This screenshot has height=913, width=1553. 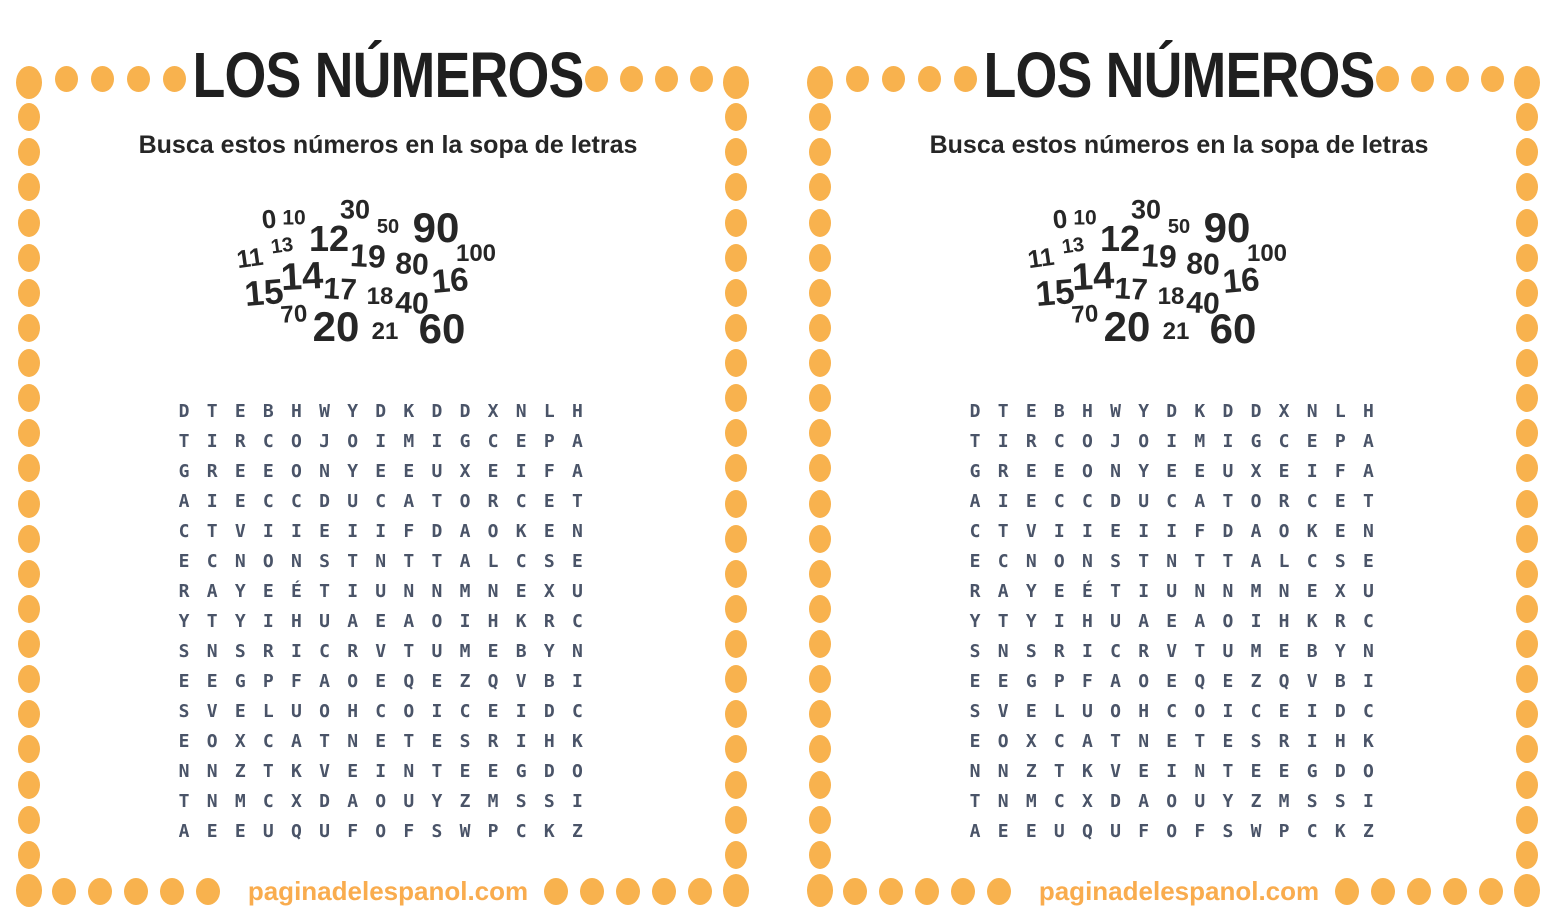 What do you see at coordinates (1073, 246) in the screenshot?
I see `number-to-find: 13` at bounding box center [1073, 246].